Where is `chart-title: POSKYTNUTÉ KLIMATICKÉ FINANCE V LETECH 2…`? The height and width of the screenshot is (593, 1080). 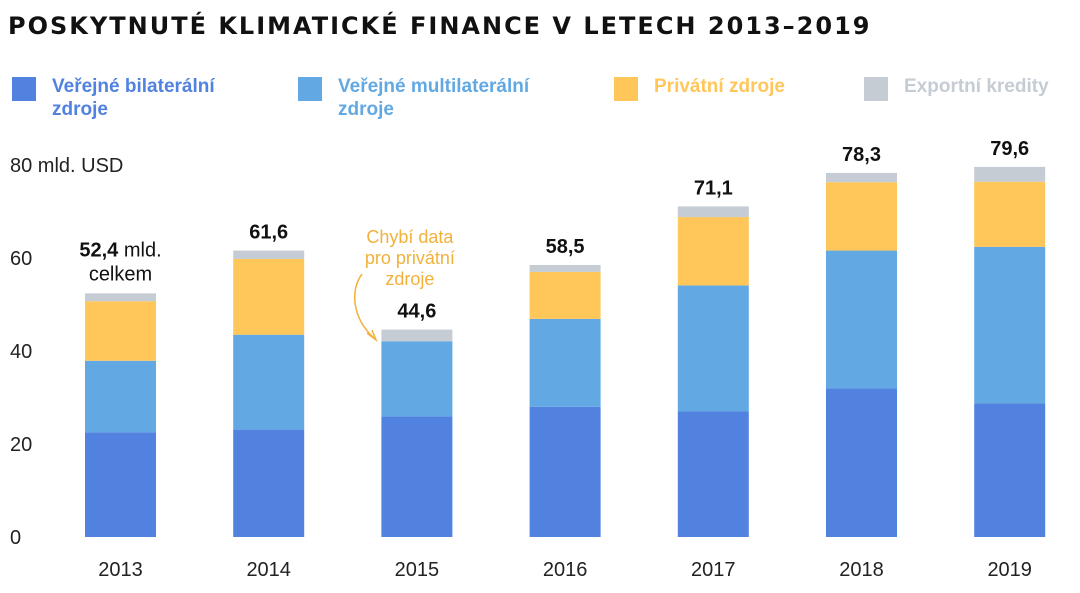
chart-title: POSKYTNUTÉ KLIMATICKÉ FINANCE V LETECH 2… is located at coordinates (440, 26).